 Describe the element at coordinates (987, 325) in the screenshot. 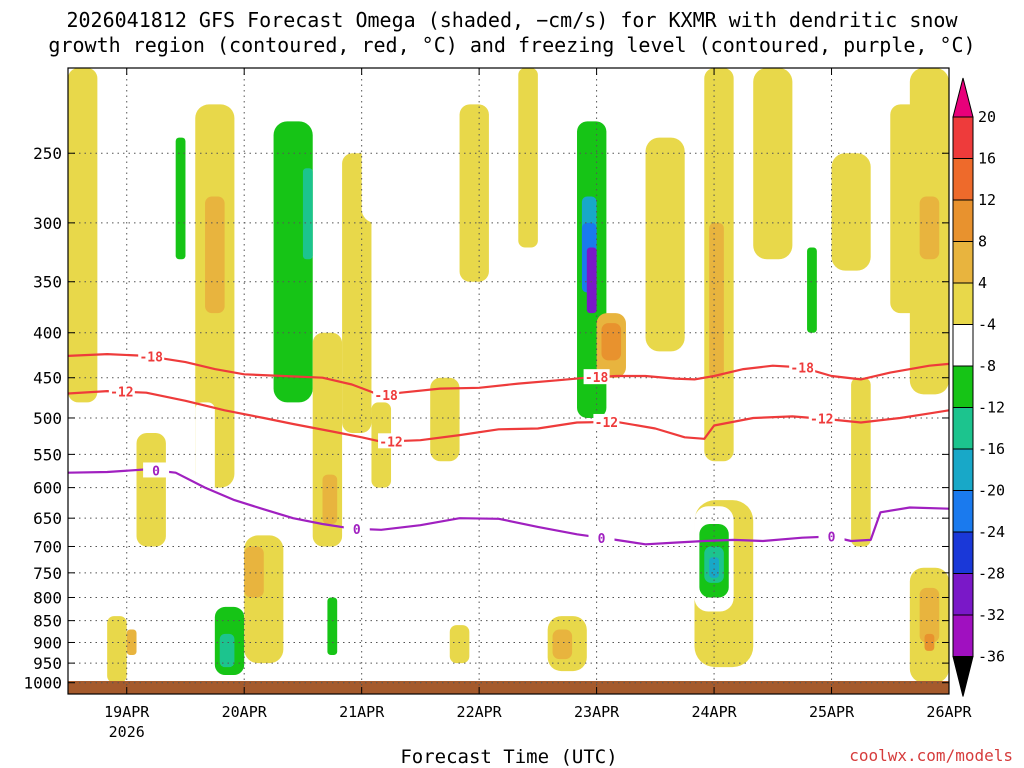

I see `colorbar-label-5: -4` at that location.